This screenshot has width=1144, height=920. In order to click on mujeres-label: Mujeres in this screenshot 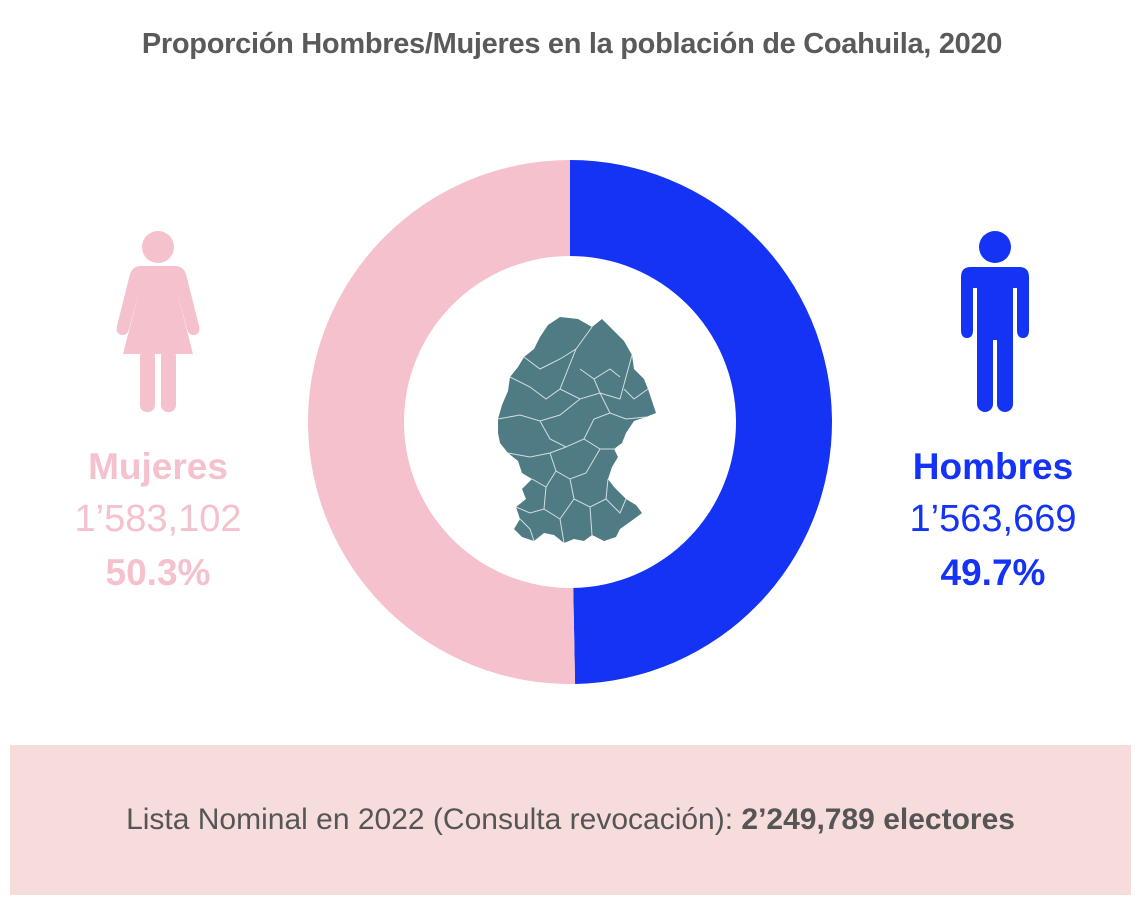, I will do `click(158, 466)`.